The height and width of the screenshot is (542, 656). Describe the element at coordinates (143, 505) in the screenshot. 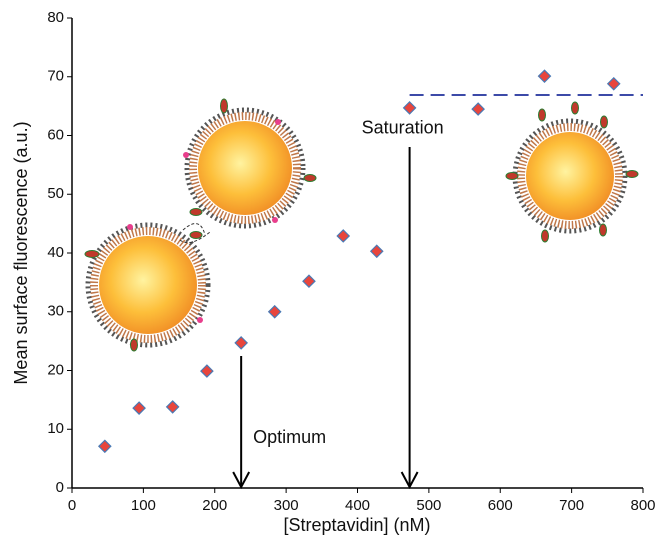

I see `x-tick-label: 100` at that location.